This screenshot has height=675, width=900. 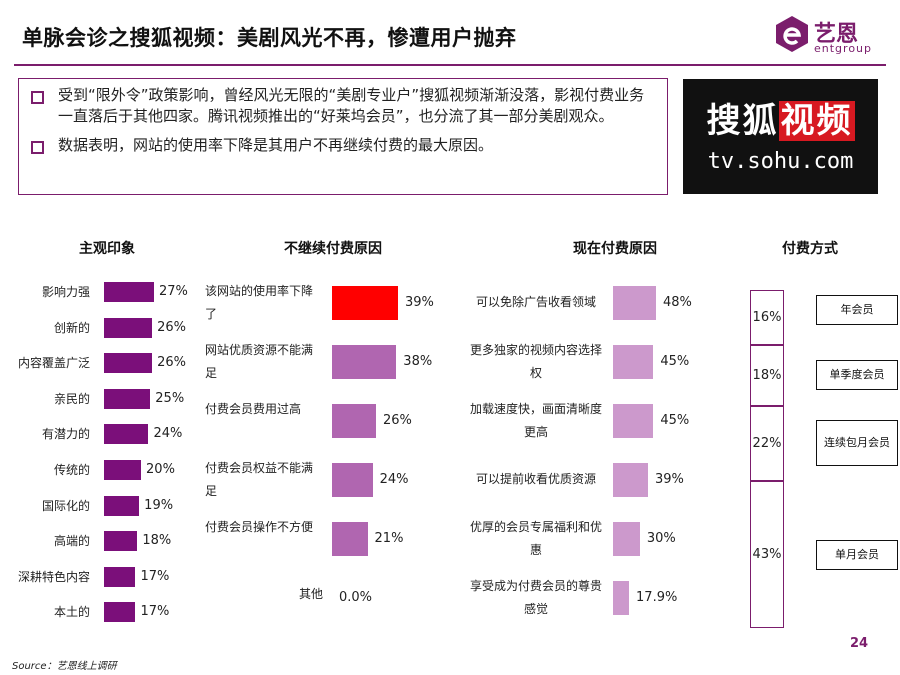 What do you see at coordinates (64, 666) in the screenshot?
I see `source-note: Source：艺恩线上调研` at bounding box center [64, 666].